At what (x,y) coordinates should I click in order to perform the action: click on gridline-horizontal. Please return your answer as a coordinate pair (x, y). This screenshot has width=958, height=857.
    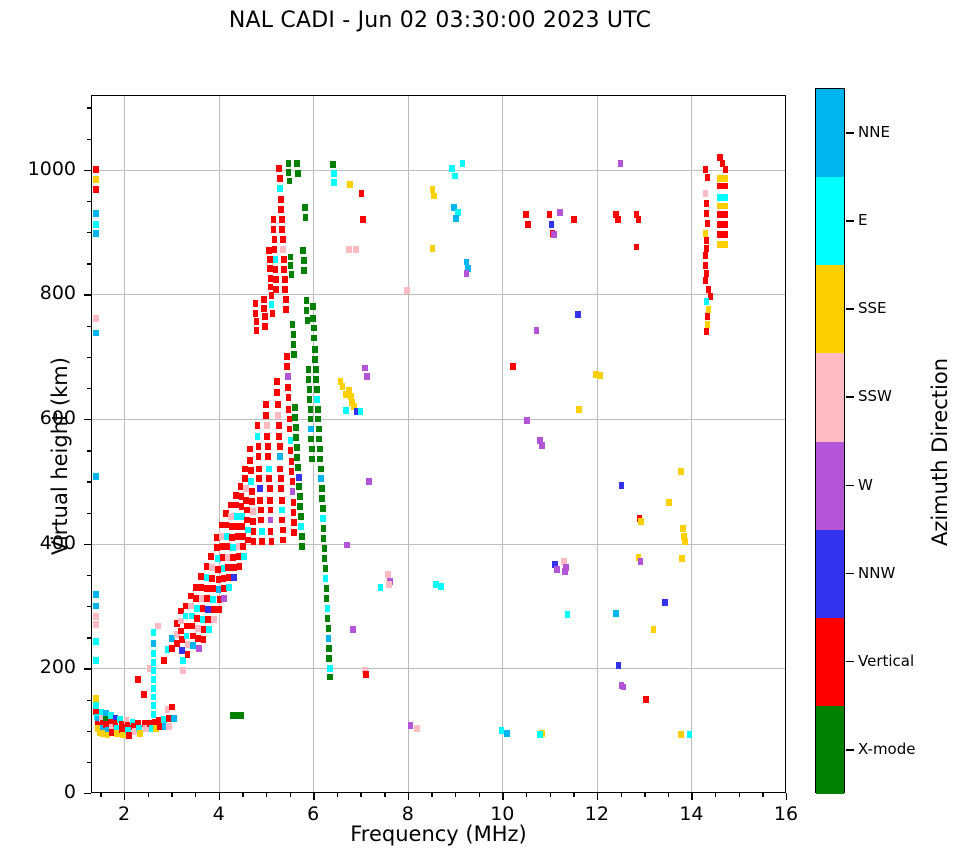
    Looking at the image, I should click on (438, 295).